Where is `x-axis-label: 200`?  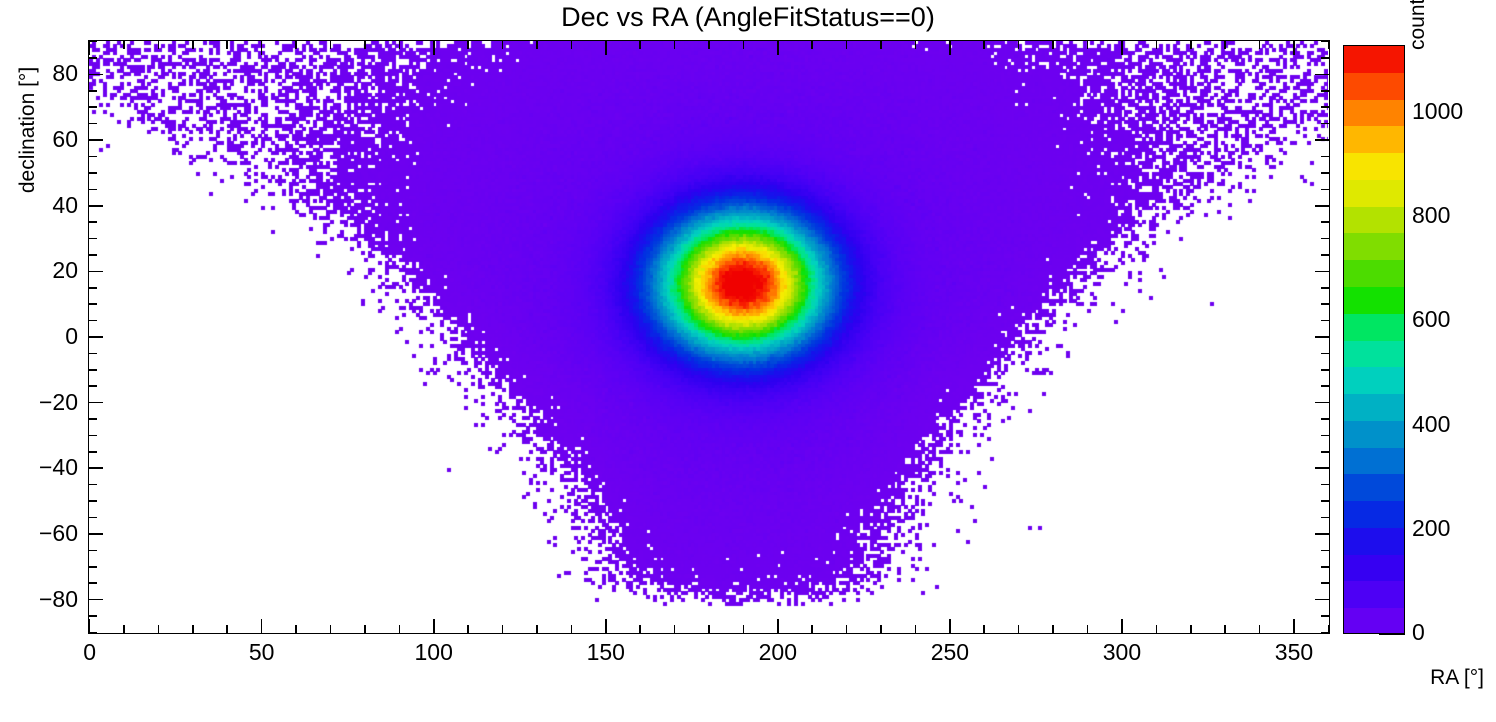 x-axis-label: 200 is located at coordinates (777, 652).